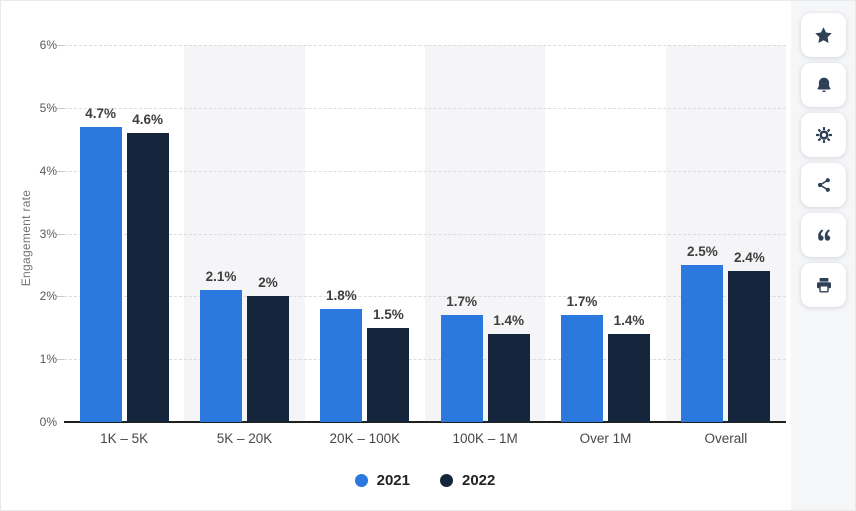  What do you see at coordinates (425, 480) in the screenshot?
I see `chart-legend: 2021 2022` at bounding box center [425, 480].